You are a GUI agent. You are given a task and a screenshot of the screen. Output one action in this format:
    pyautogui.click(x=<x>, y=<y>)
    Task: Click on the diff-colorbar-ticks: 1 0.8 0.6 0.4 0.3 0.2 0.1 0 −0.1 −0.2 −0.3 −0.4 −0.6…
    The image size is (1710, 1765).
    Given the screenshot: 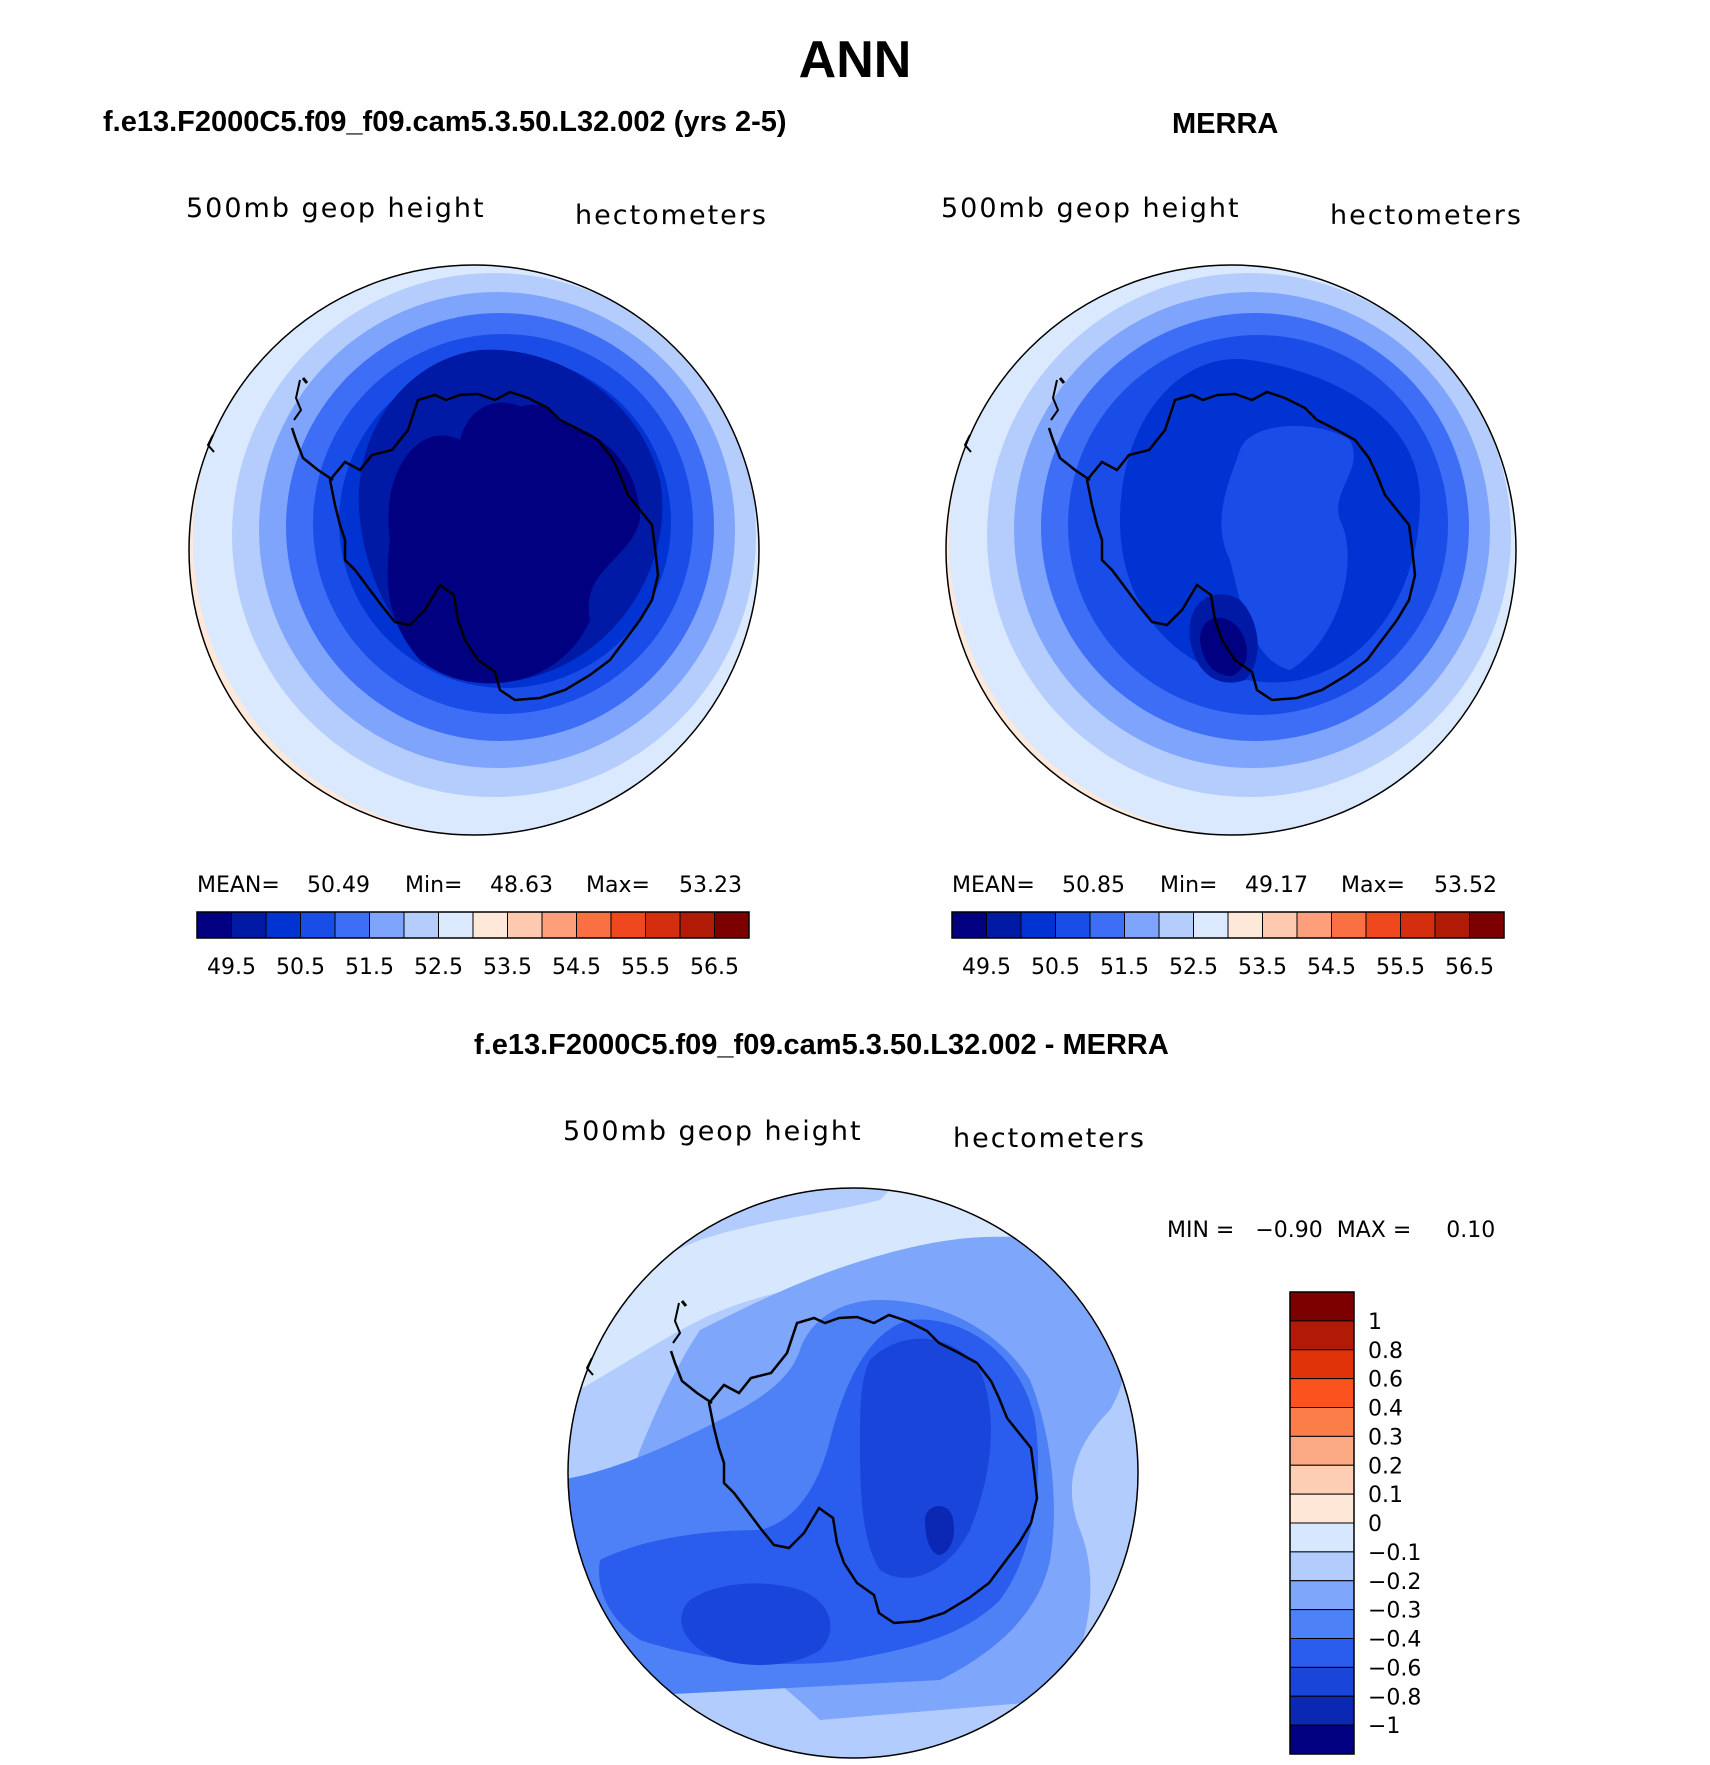 What is the action you would take?
    pyautogui.click(x=1394, y=1524)
    